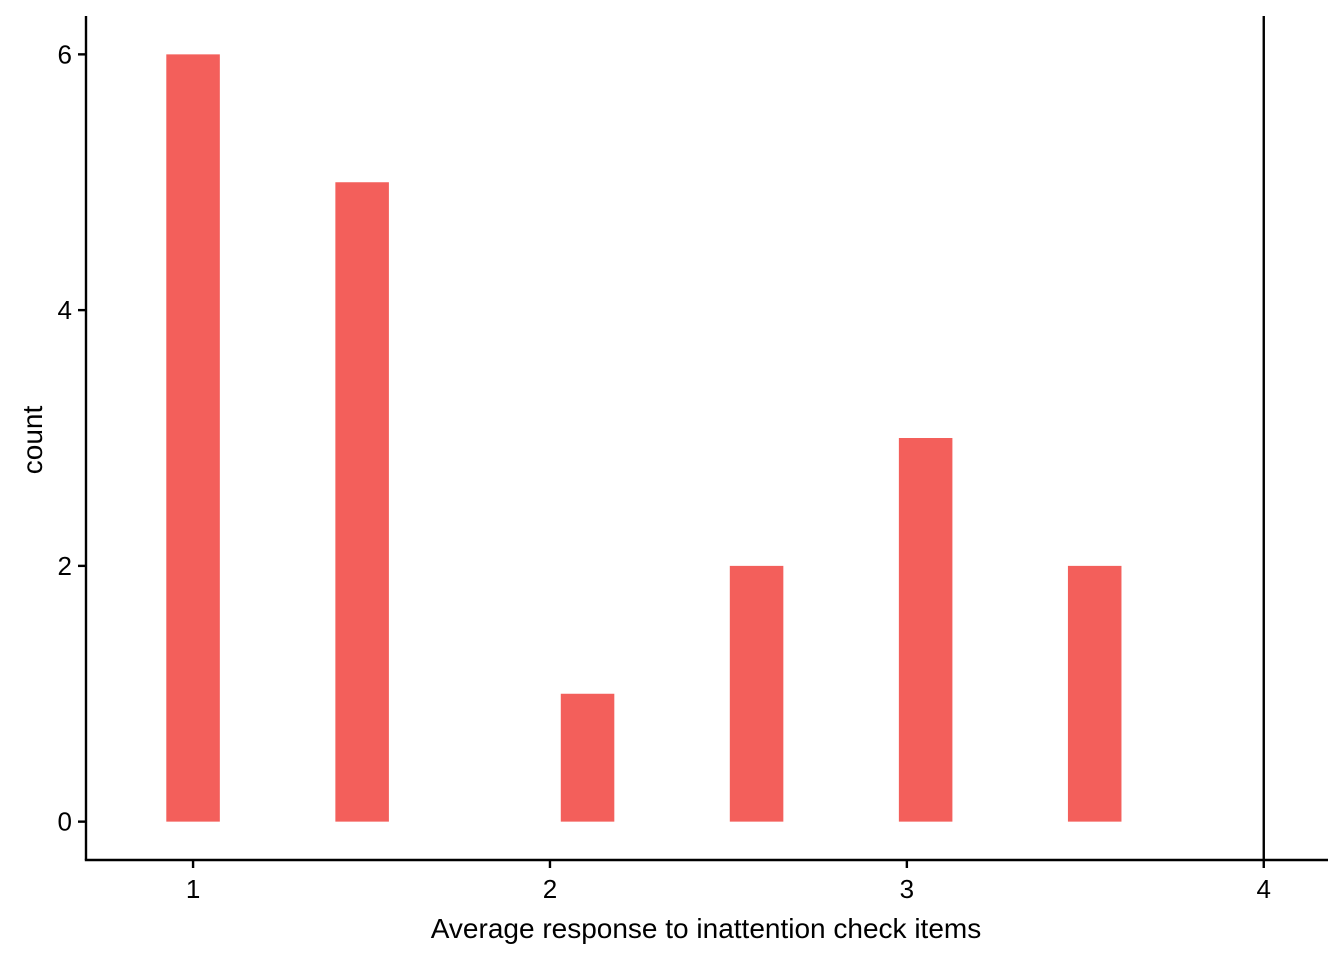 Image resolution: width=1344 pixels, height=960 pixels. What do you see at coordinates (65, 310) in the screenshot?
I see `y-tick-label-4: 4` at bounding box center [65, 310].